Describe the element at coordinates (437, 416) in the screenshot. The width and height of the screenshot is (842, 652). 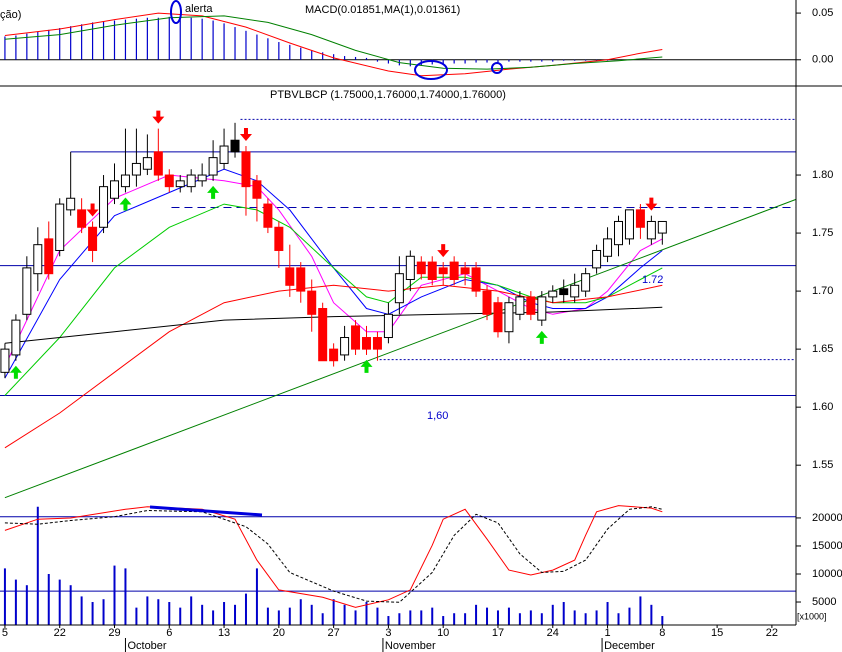
I see `annotation: 1,60` at that location.